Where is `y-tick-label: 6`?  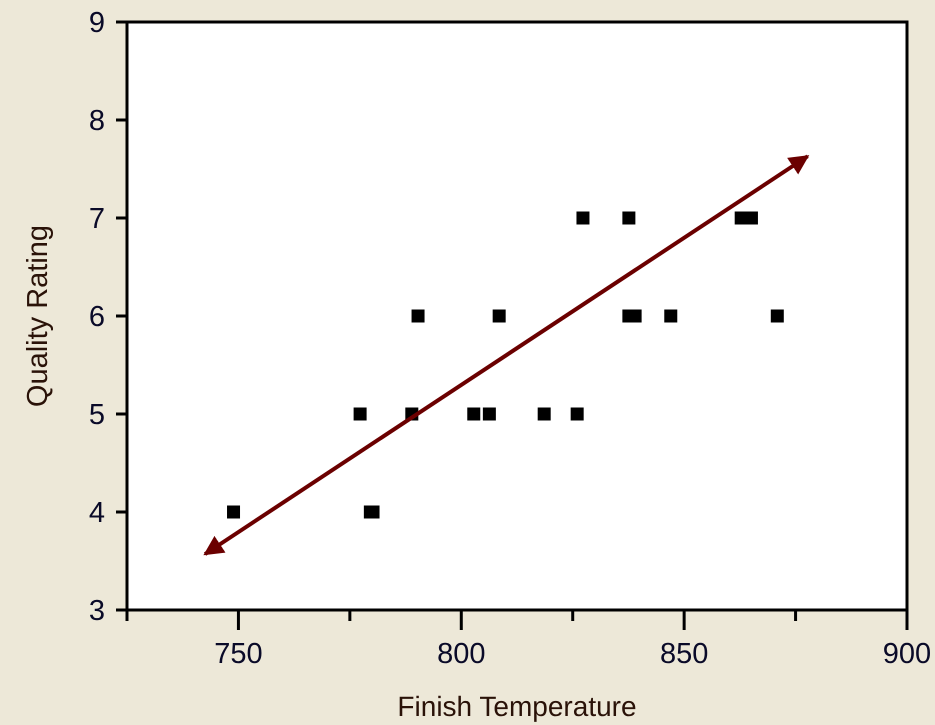
y-tick-label: 6 is located at coordinates (96, 317).